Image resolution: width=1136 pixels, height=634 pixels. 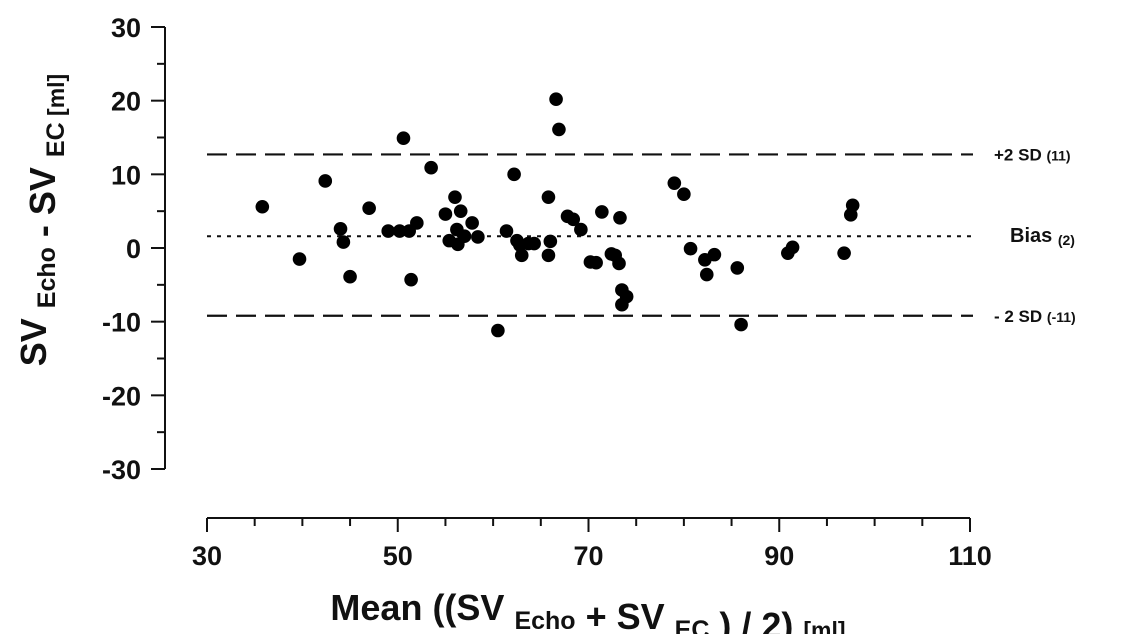 I want to click on y-tick-label: 10, so click(x=126, y=175).